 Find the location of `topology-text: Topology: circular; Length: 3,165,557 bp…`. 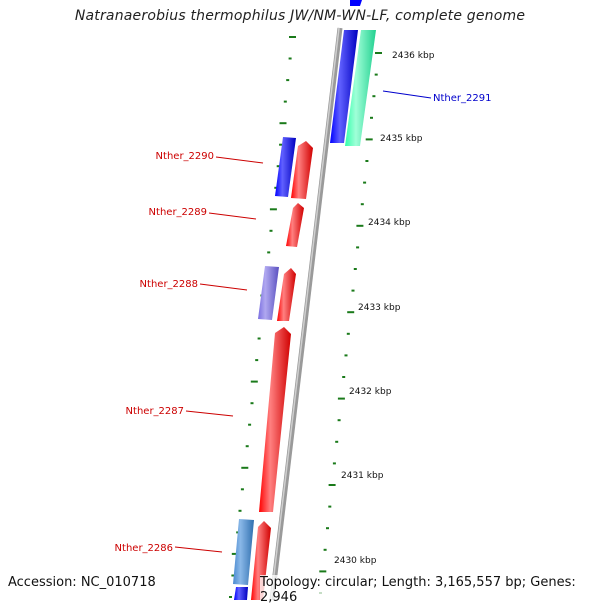

topology-text: Topology: circular; Length: 3,165,557 bp… is located at coordinates (430, 590).